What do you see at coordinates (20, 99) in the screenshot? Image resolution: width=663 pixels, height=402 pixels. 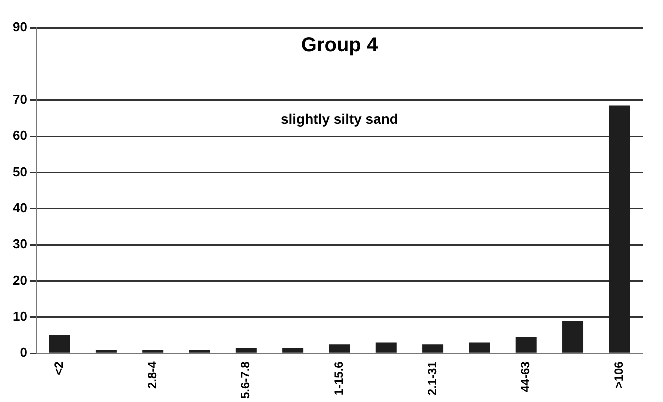 I see `y-tick-label: 70` at bounding box center [20, 99].